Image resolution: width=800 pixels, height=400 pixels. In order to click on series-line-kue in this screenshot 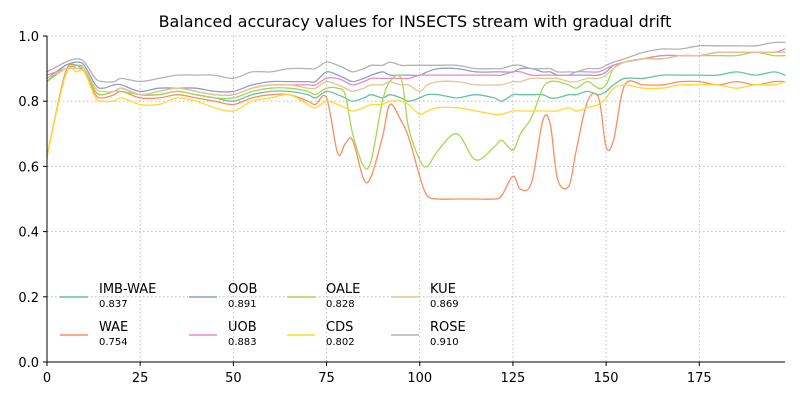, I will do `click(416, 73)`.